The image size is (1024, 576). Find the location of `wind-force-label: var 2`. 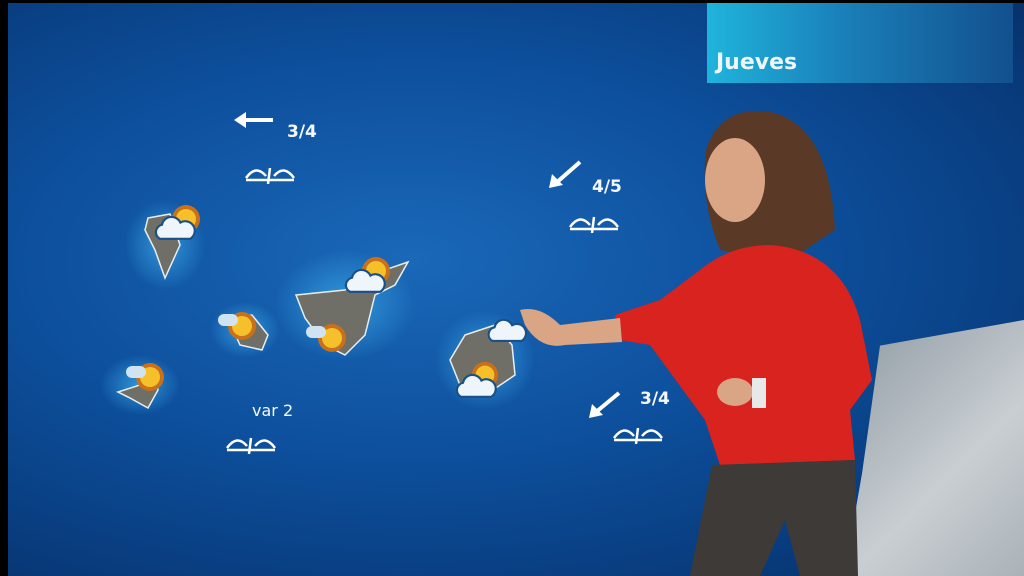

wind-force-label: var 2 is located at coordinates (273, 410).